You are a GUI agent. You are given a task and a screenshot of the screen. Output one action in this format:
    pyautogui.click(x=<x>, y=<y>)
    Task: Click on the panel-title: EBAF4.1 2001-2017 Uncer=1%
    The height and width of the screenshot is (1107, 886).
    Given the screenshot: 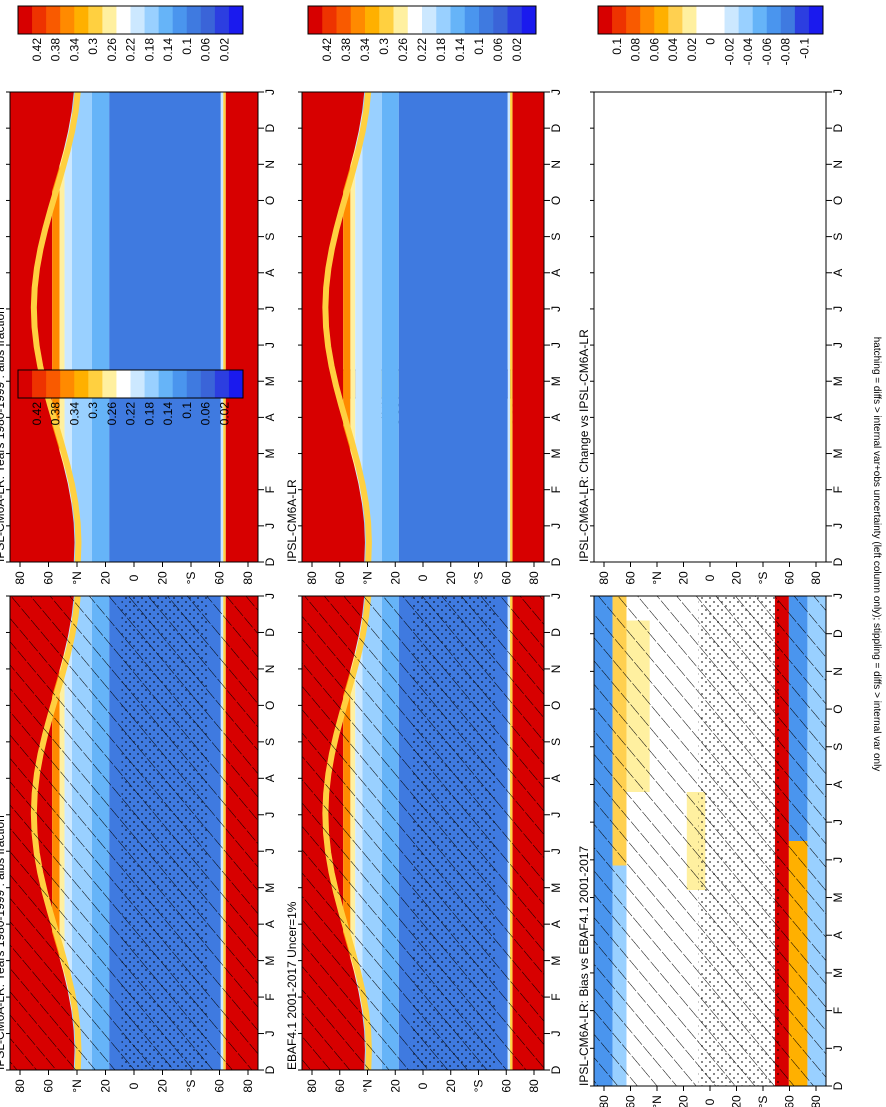 What is the action you would take?
    pyautogui.click(x=292, y=985)
    